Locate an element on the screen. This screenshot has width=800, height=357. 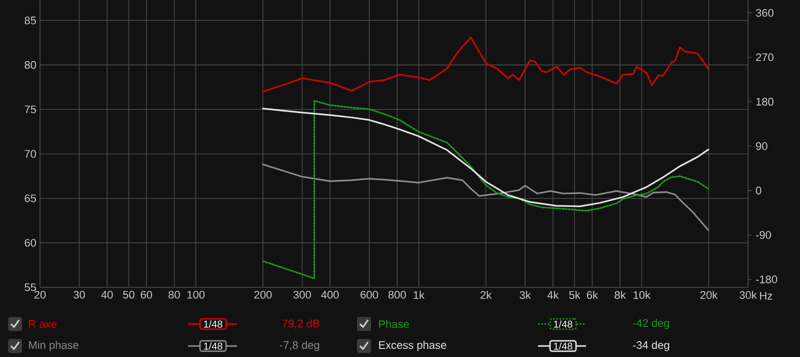
y-tick-label: 55 is located at coordinates (30, 287).